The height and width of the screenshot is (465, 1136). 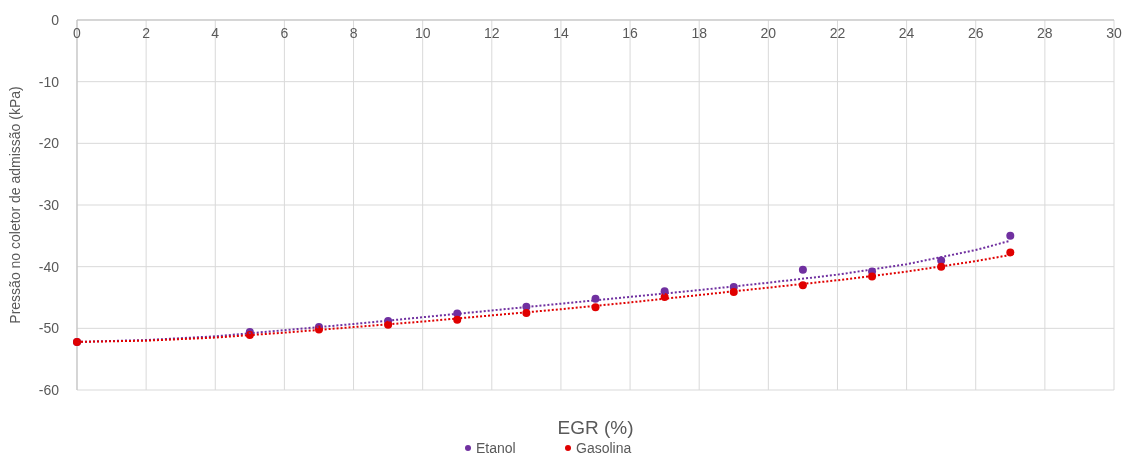 What do you see at coordinates (604, 448) in the screenshot?
I see `legend-label: Gasolina` at bounding box center [604, 448].